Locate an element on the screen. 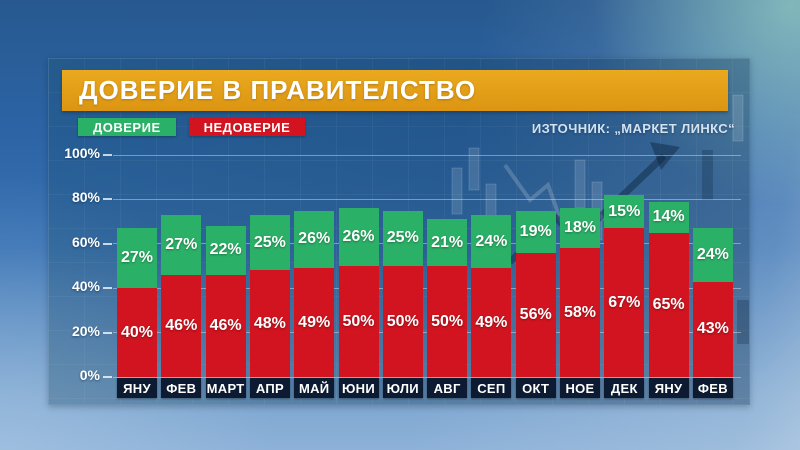 The width and height of the screenshot is (800, 450). bar-segment-distrust: 43% is located at coordinates (712, 329).